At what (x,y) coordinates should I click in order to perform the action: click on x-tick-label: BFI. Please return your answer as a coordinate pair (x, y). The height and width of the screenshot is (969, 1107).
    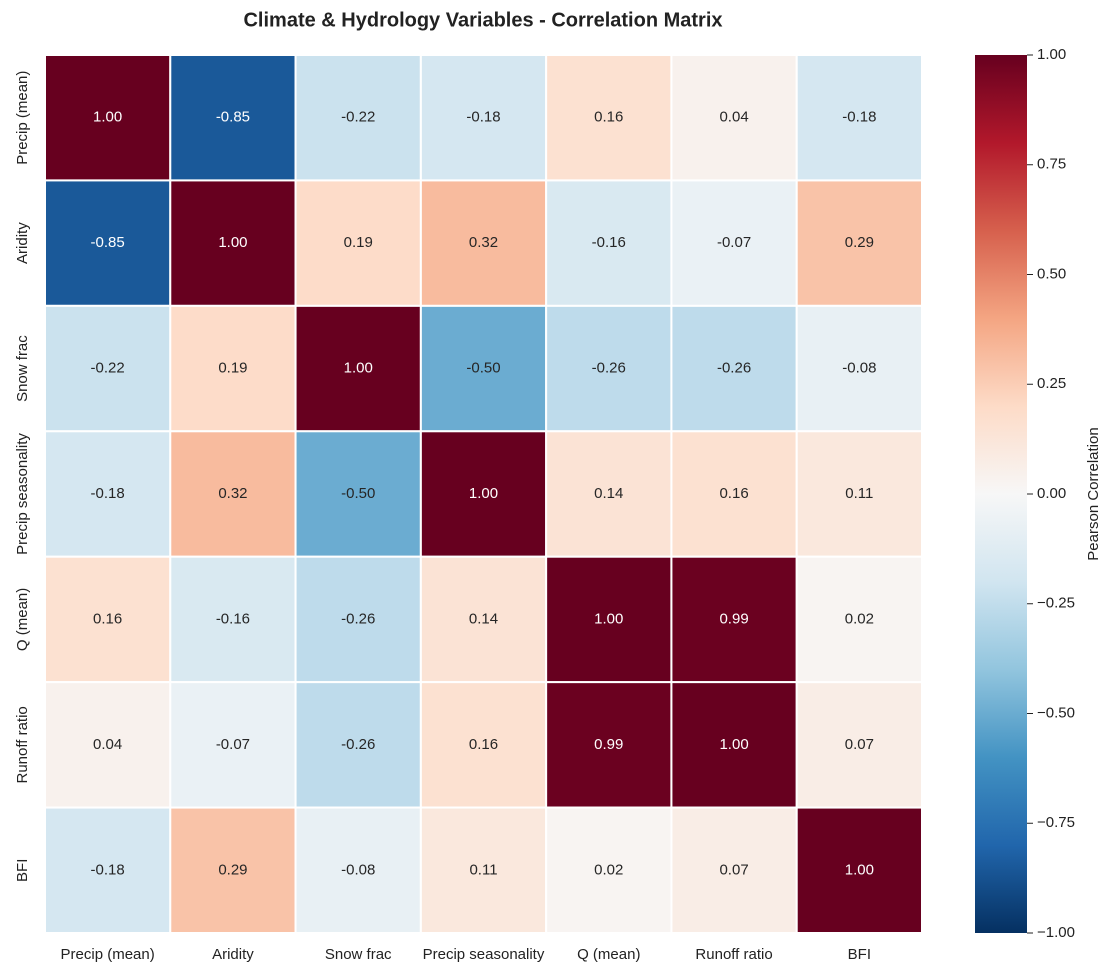
    Looking at the image, I should click on (859, 954).